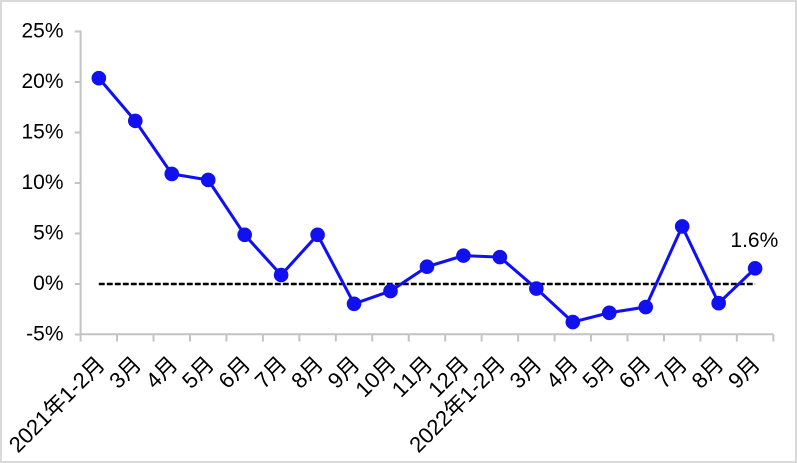  I want to click on svg-text: 0%, so click(48, 283).